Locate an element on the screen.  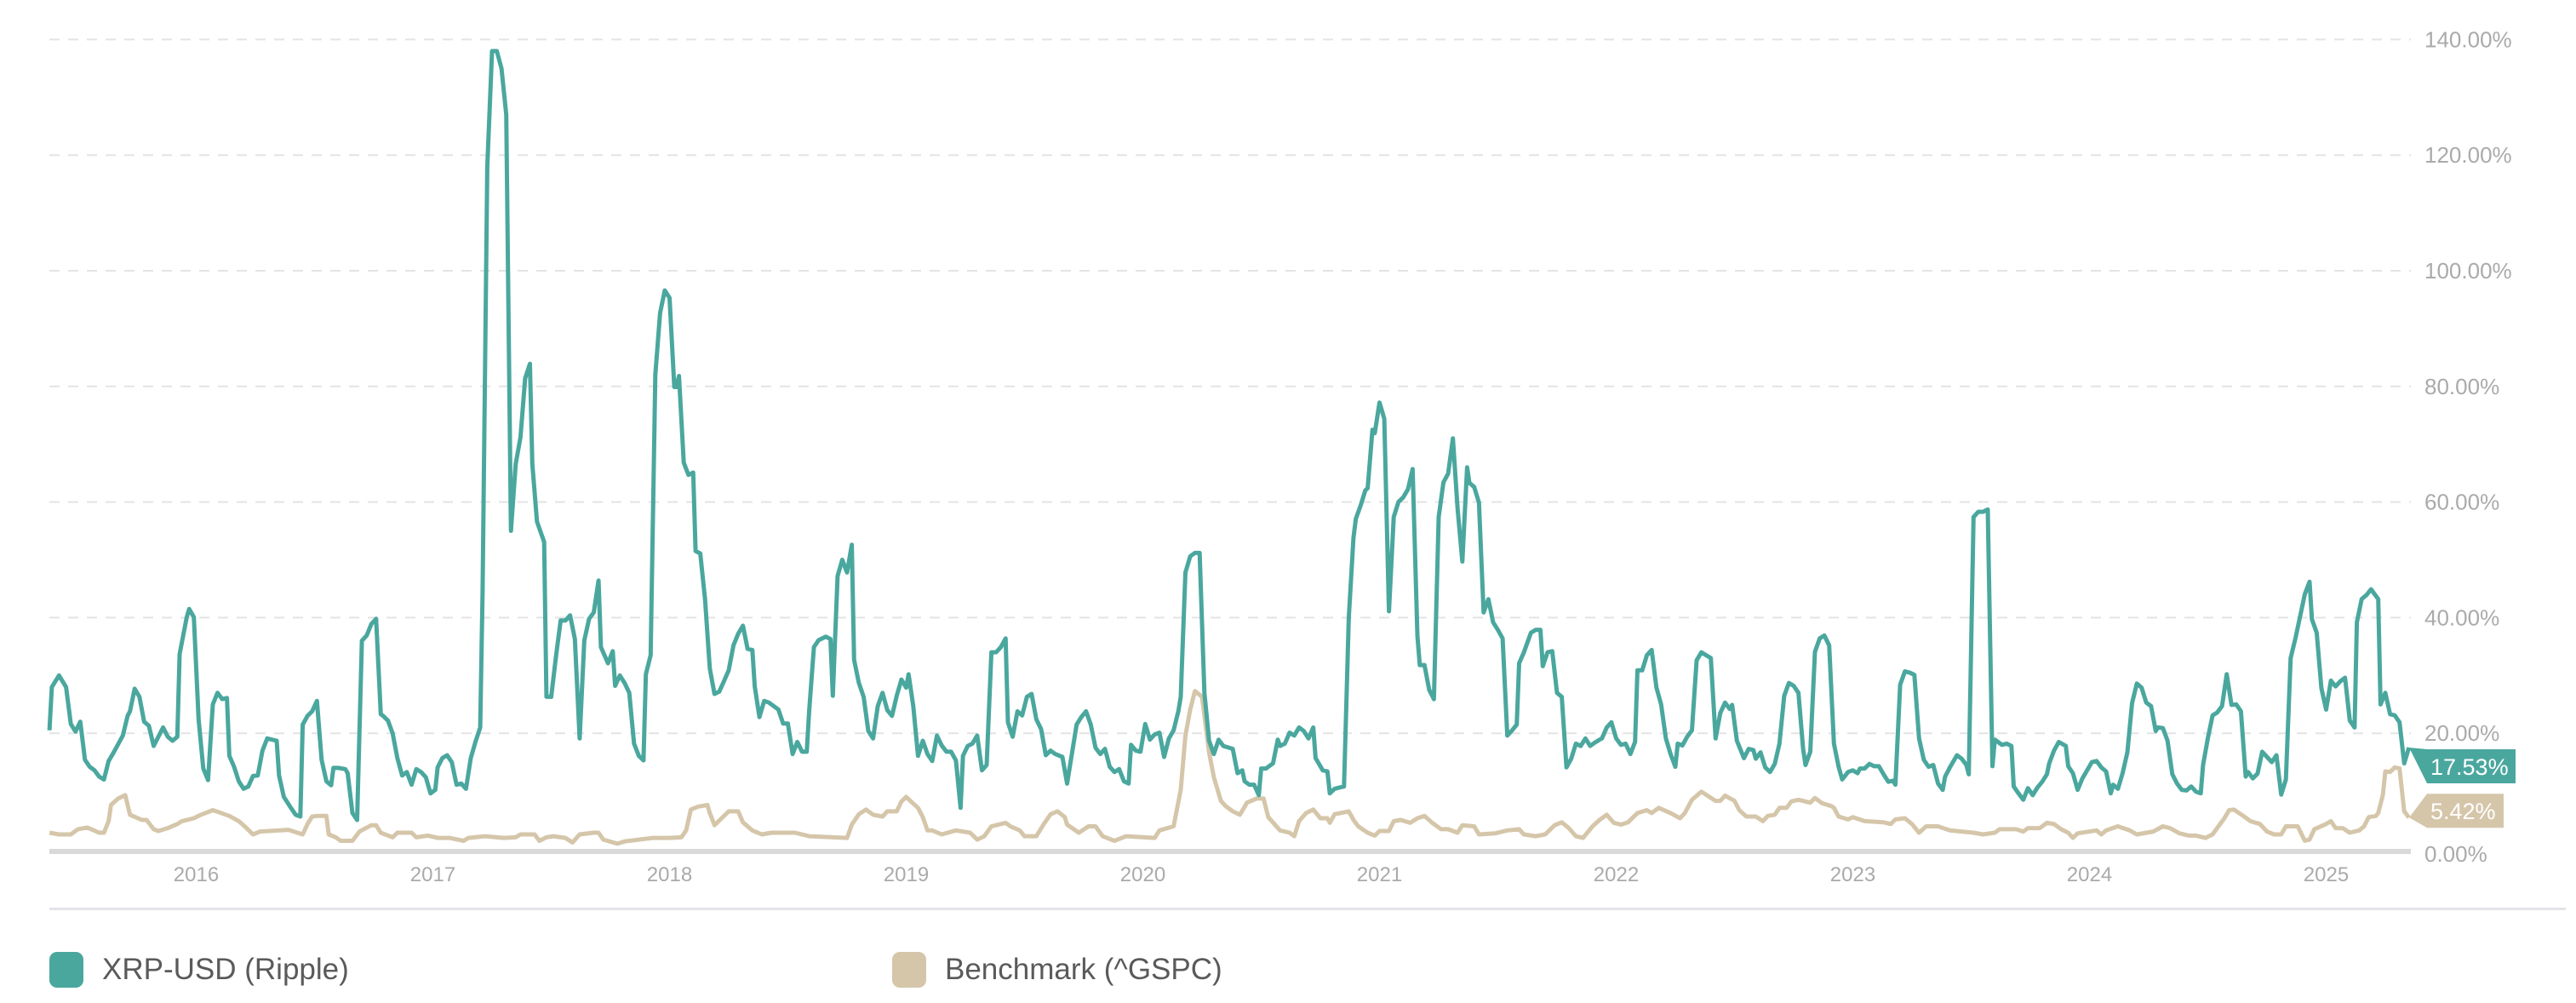
x-tick-label: 2022 is located at coordinates (1616, 874).